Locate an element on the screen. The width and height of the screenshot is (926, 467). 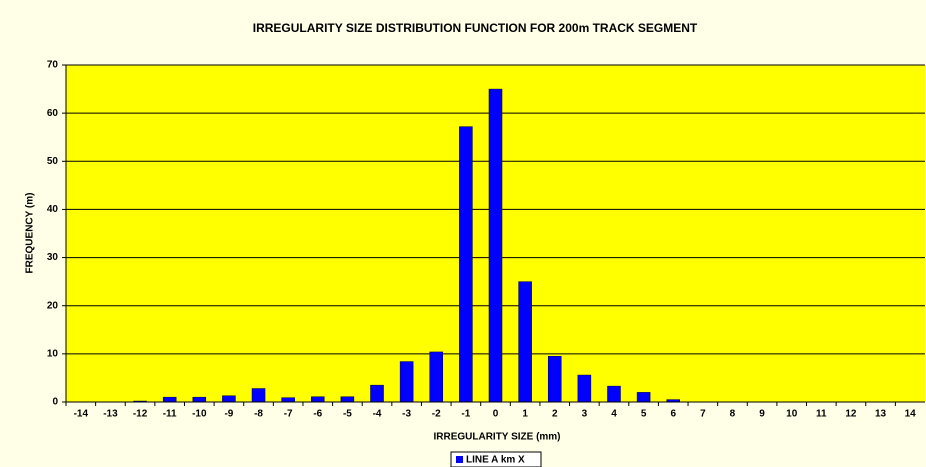
x-tick-label: 11 is located at coordinates (821, 414).